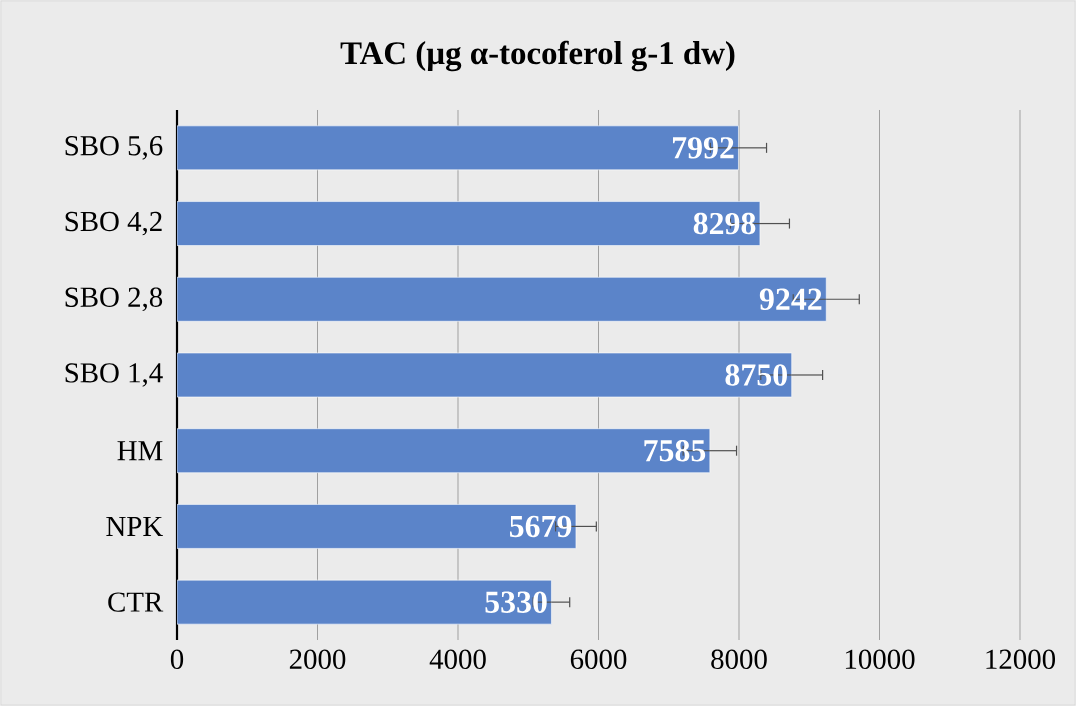 Image resolution: width=1076 pixels, height=706 pixels. Describe the element at coordinates (880, 659) in the screenshot. I see `x-tick-label: 10000` at that location.